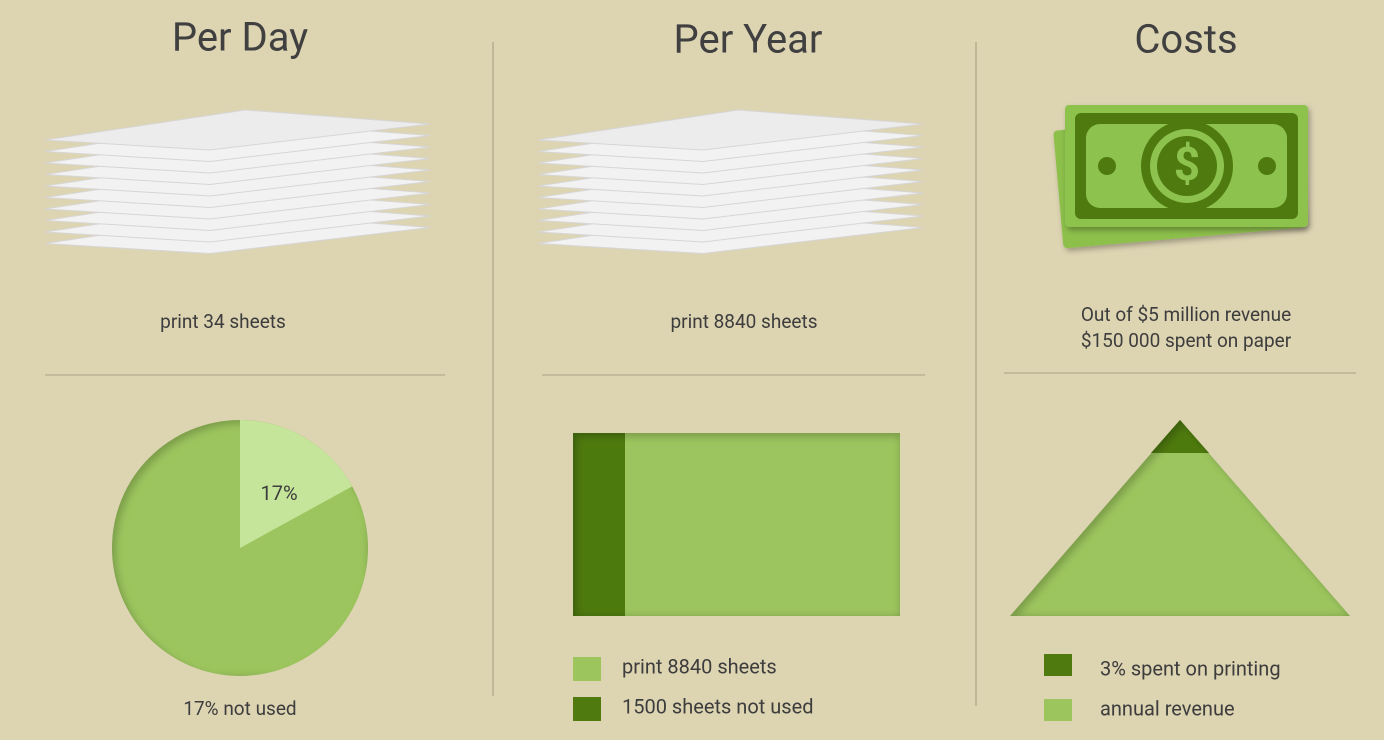 The height and width of the screenshot is (740, 1384). What do you see at coordinates (279, 493) in the screenshot?
I see `pie-label: 17%` at bounding box center [279, 493].